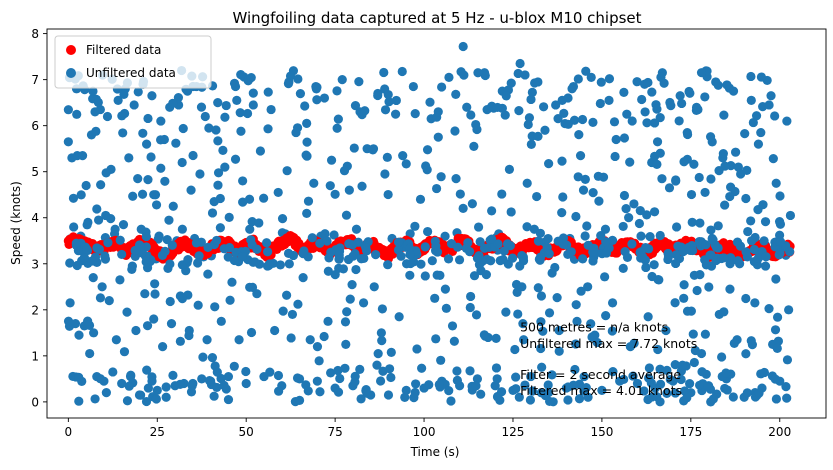  Describe the element at coordinates (35, 34) in the screenshot. I see `y-tick-label: 8` at that location.